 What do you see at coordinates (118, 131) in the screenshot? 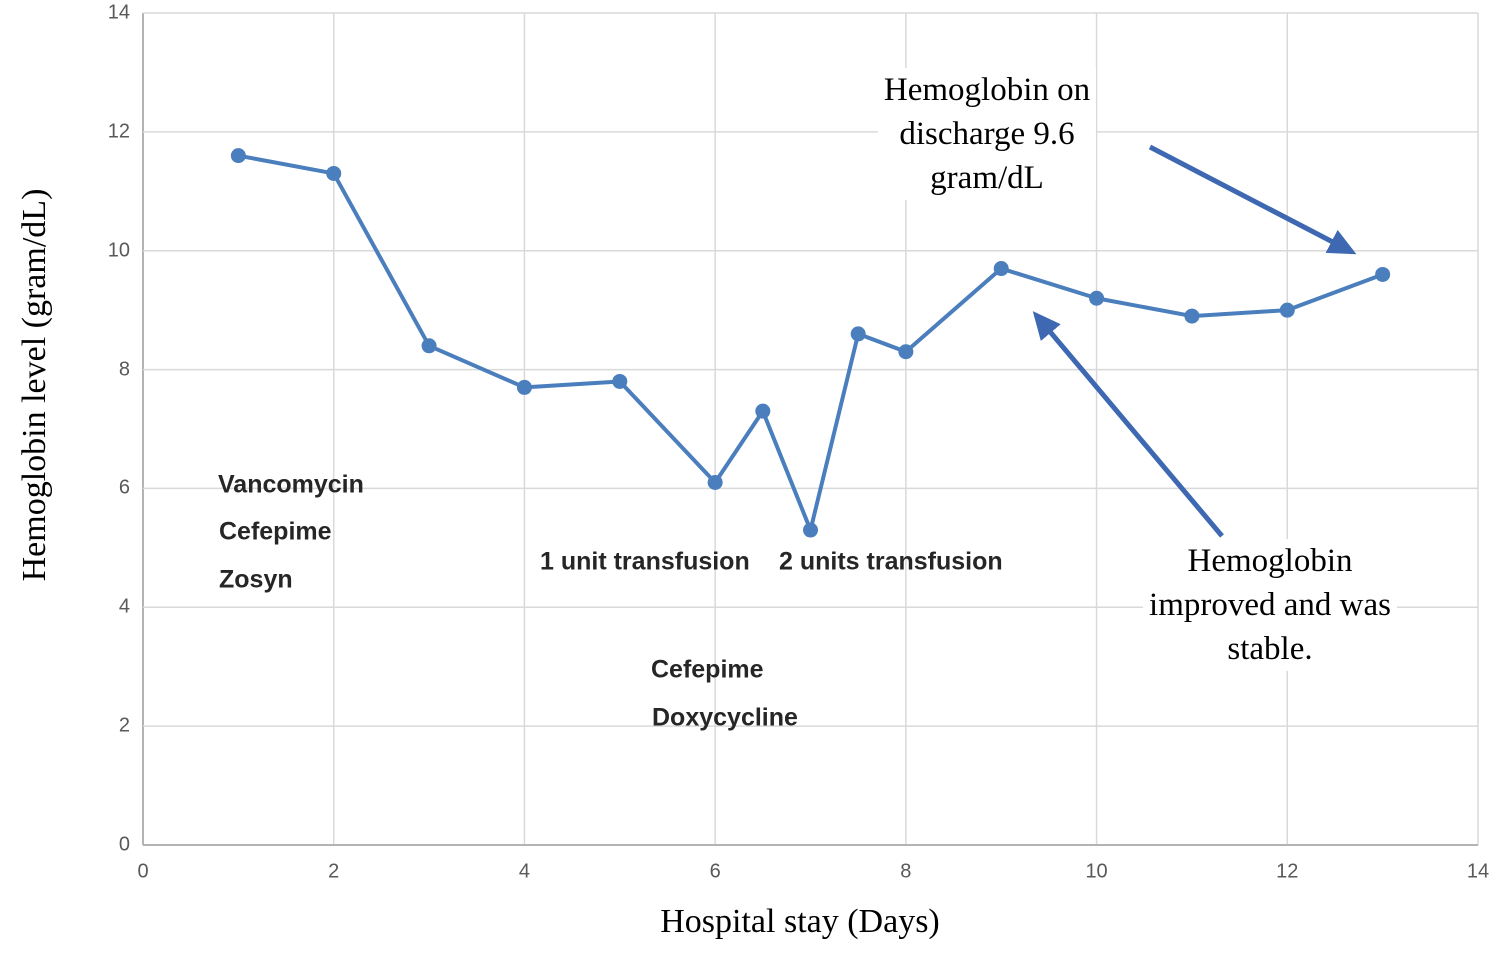
I see `y-tick-label: 12` at bounding box center [118, 131].